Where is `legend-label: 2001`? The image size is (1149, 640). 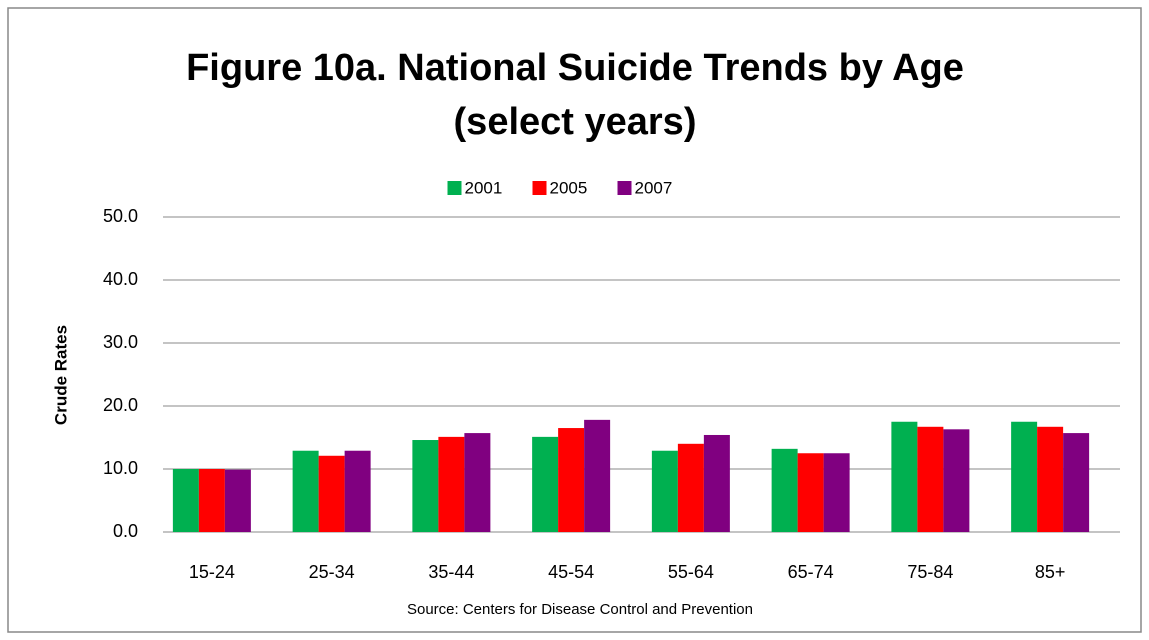
legend-label: 2001 is located at coordinates (484, 187).